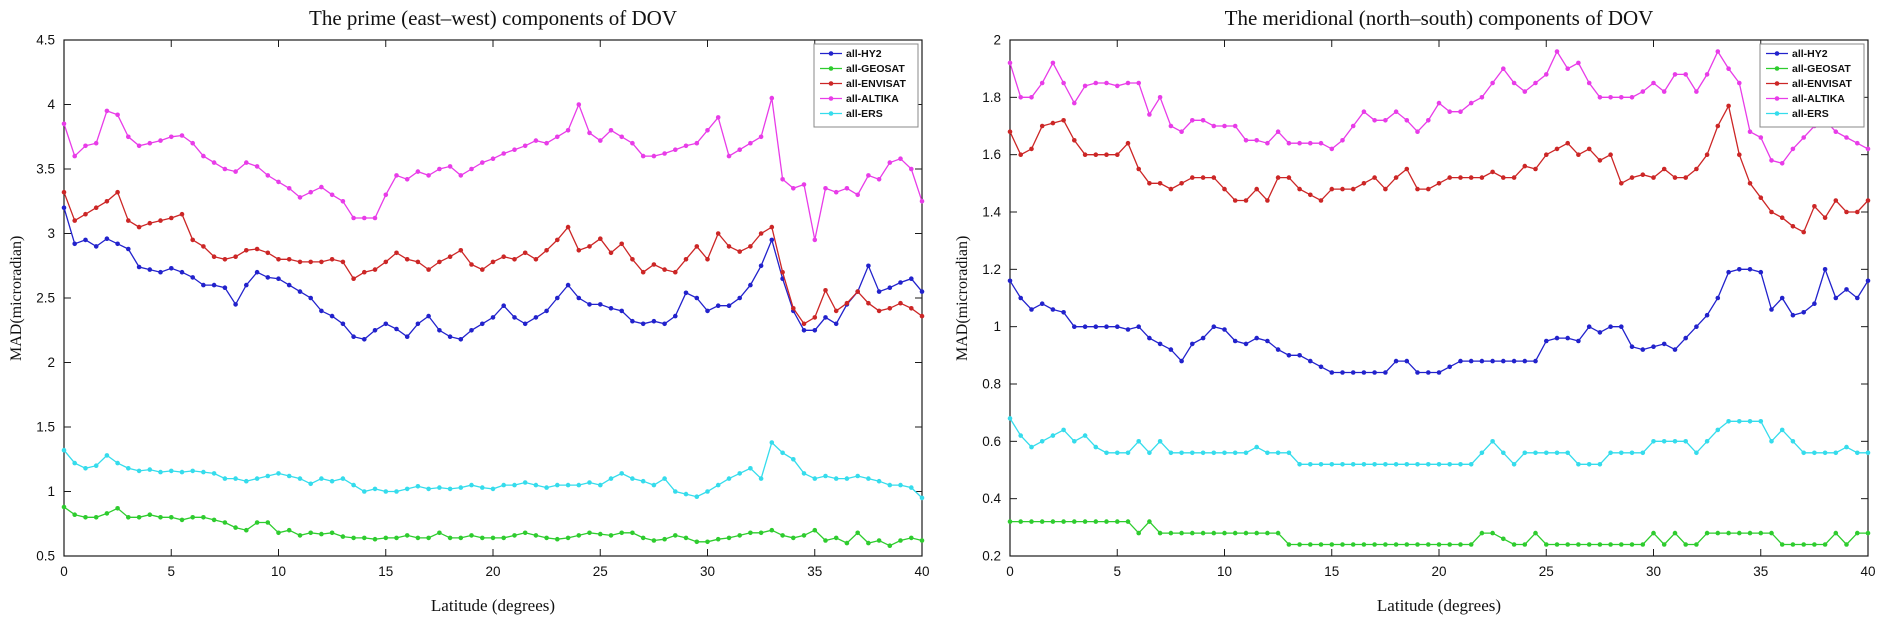  What do you see at coordinates (493, 18) in the screenshot?
I see `chart-title-prime: The prime (east–west) components of DOV` at bounding box center [493, 18].